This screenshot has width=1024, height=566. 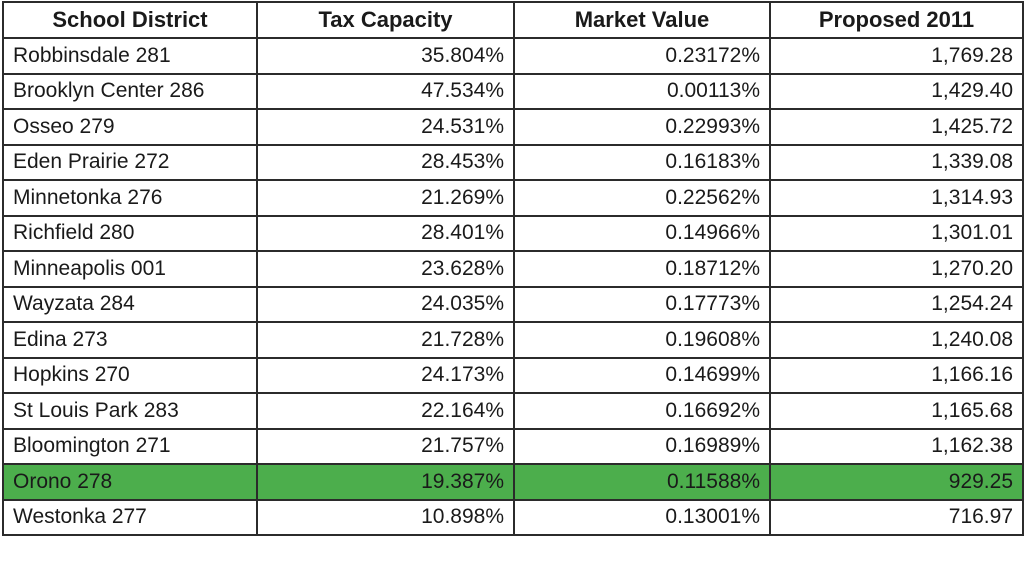 What do you see at coordinates (896, 375) in the screenshot?
I see `proposed-2011-cell: 1,166.16` at bounding box center [896, 375].